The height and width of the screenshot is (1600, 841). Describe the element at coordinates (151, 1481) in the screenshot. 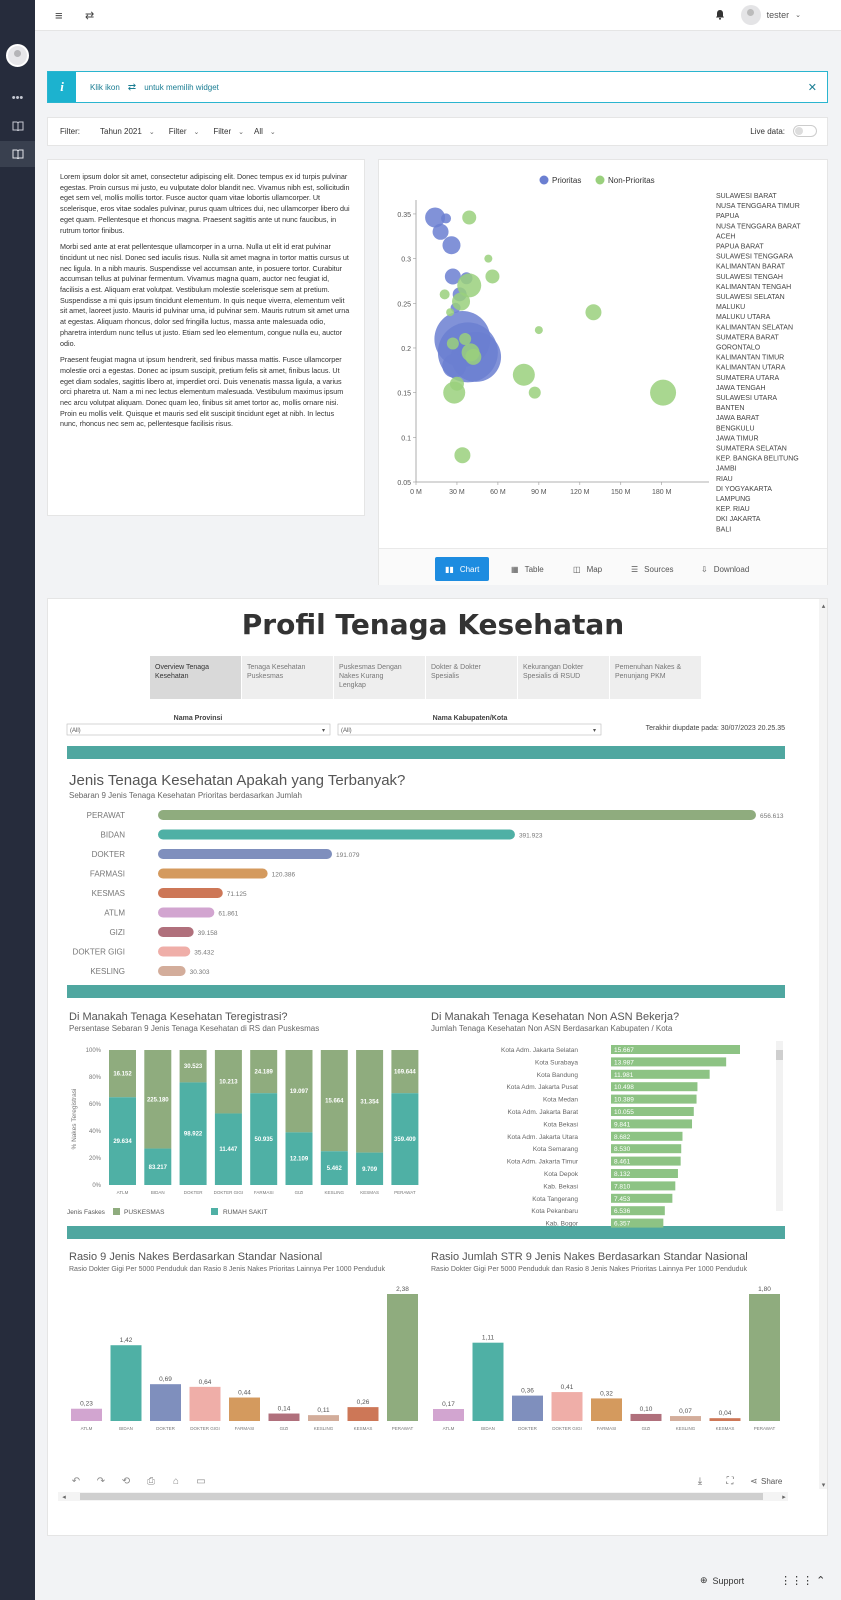

I see `toolbar-tool-icon: ⎙` at that location.